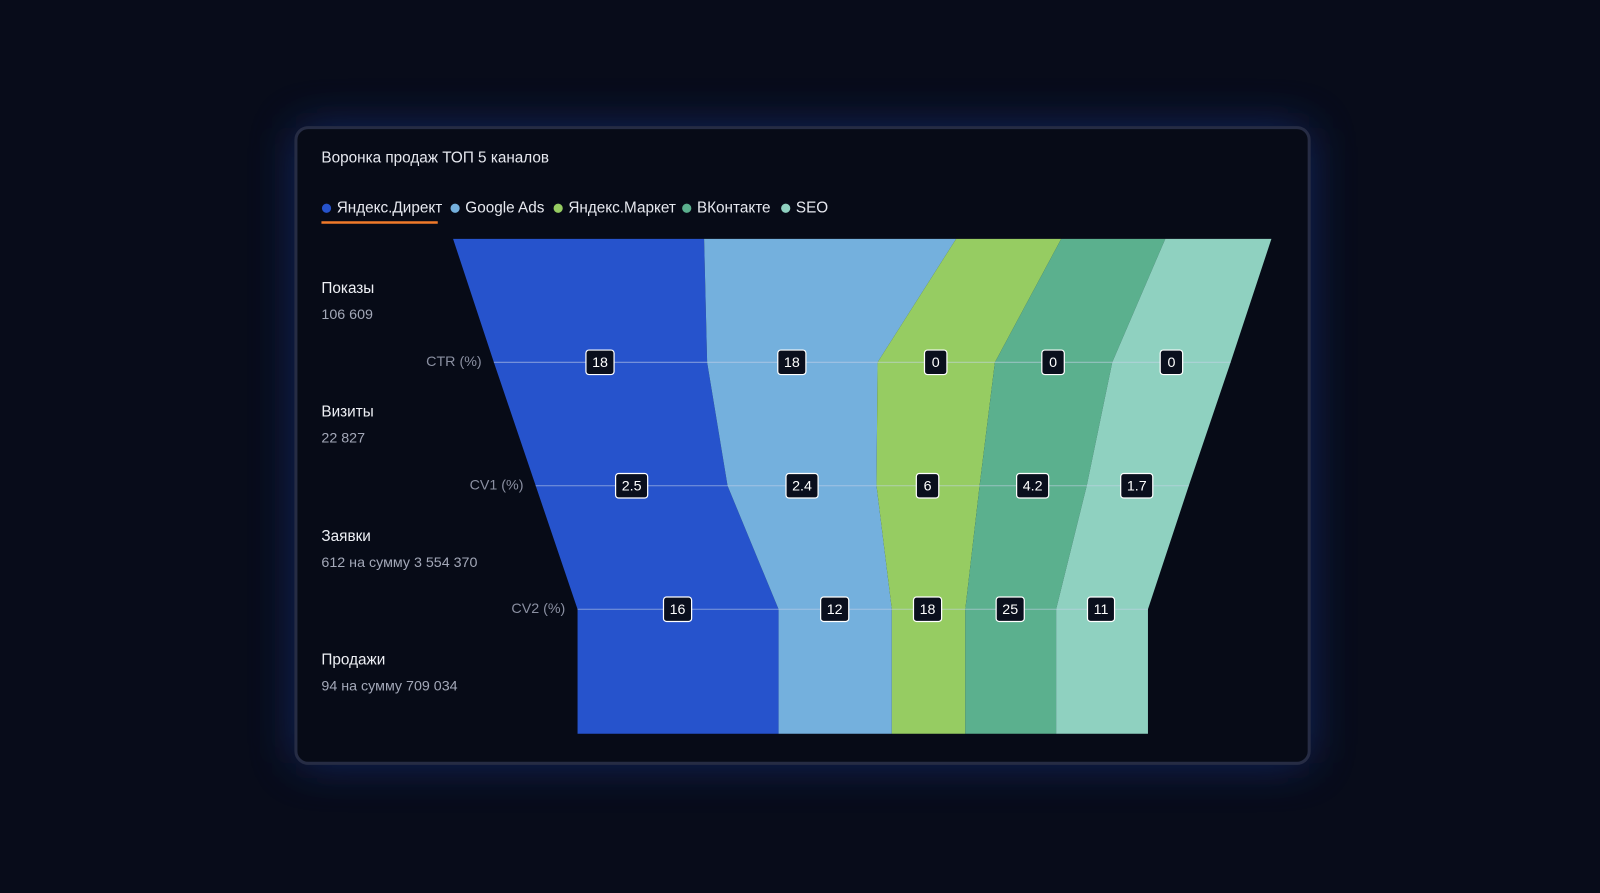  Describe the element at coordinates (497, 486) in the screenshot. I see `rate-label: CV1 (%)` at that location.